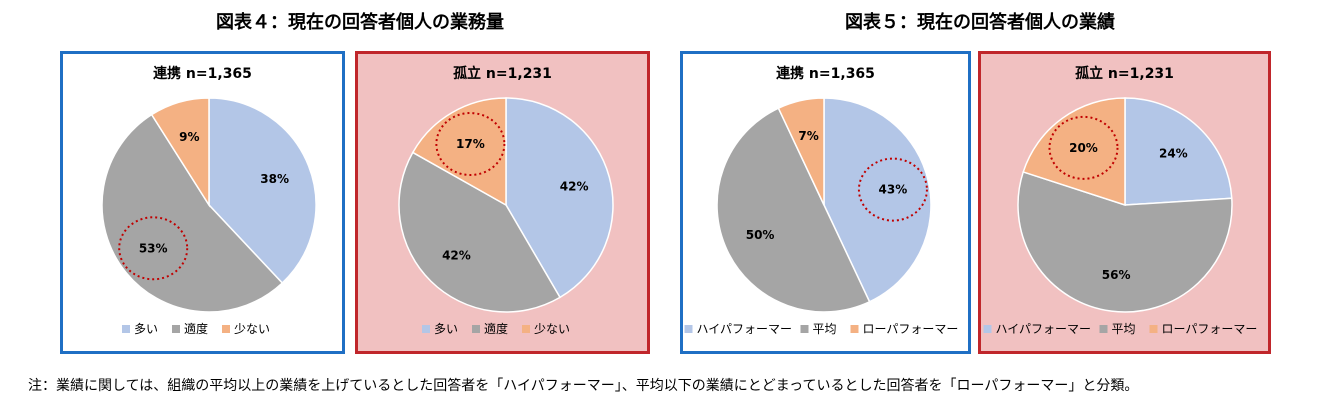 This screenshot has width=1322, height=411. I want to click on pie-data-label: 53%, so click(153, 248).